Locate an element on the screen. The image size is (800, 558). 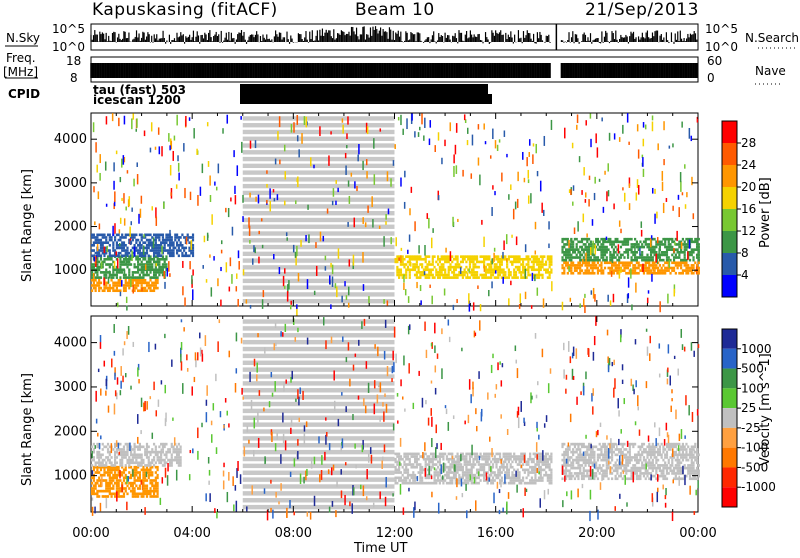
nave-label: Nave is located at coordinates (770, 71).